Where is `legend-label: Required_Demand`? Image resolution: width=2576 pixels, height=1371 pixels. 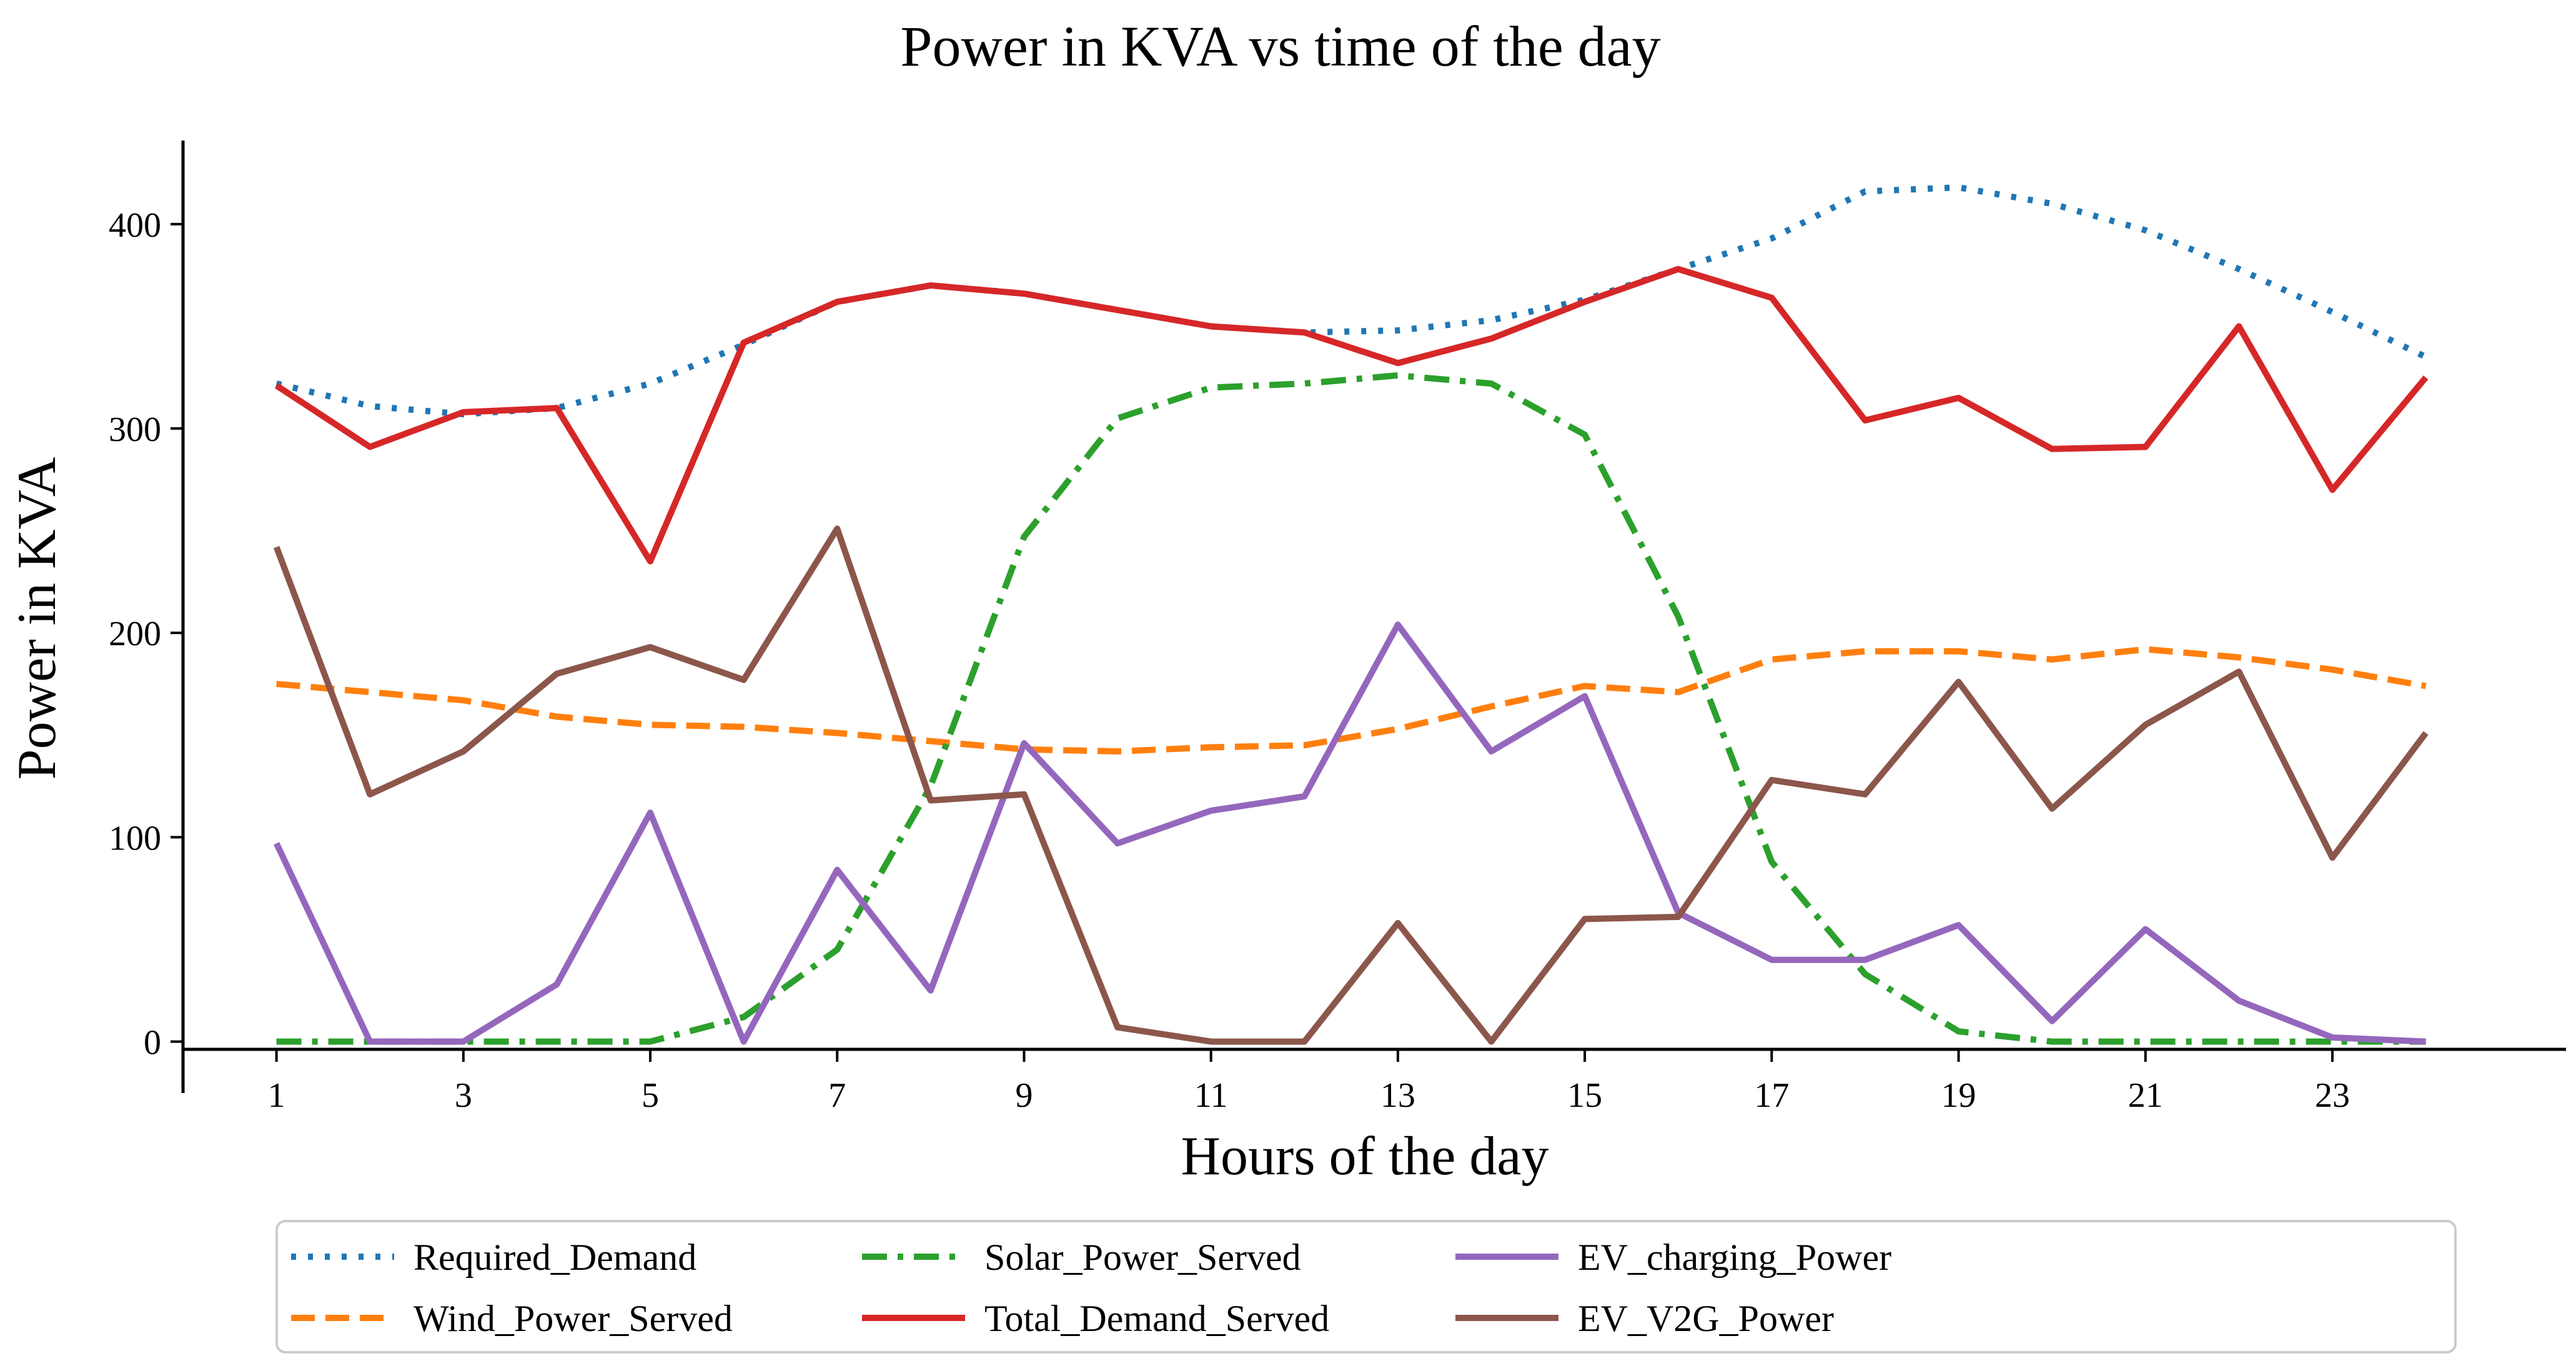
legend-label: Required_Demand is located at coordinates (555, 1257).